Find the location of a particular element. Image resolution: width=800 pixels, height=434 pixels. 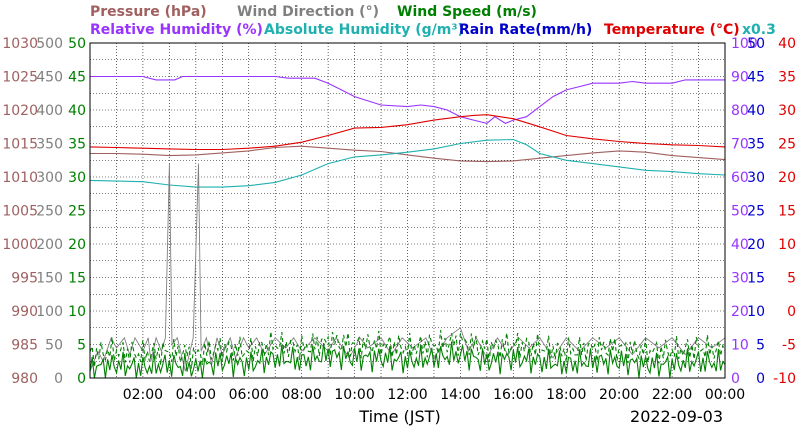

tick-pressure: 1020 is located at coordinates (20, 111).